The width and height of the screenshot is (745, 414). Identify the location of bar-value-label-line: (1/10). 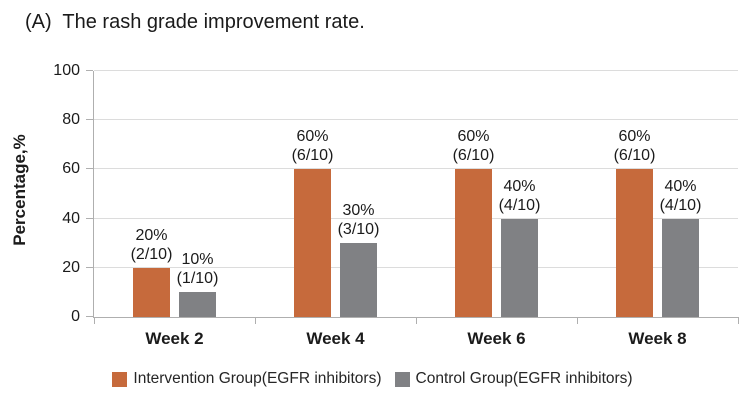
(197, 279).